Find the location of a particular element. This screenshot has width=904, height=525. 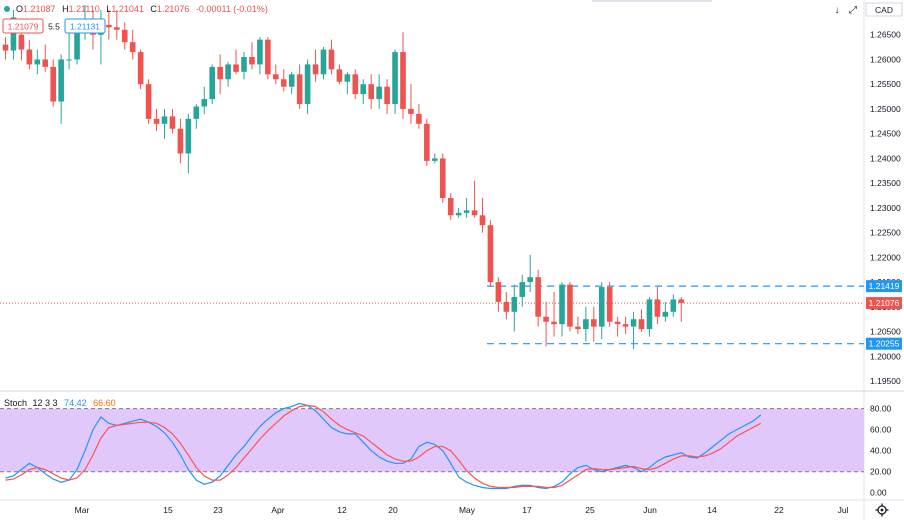

svg-text: 1.21131 is located at coordinates (85, 27).